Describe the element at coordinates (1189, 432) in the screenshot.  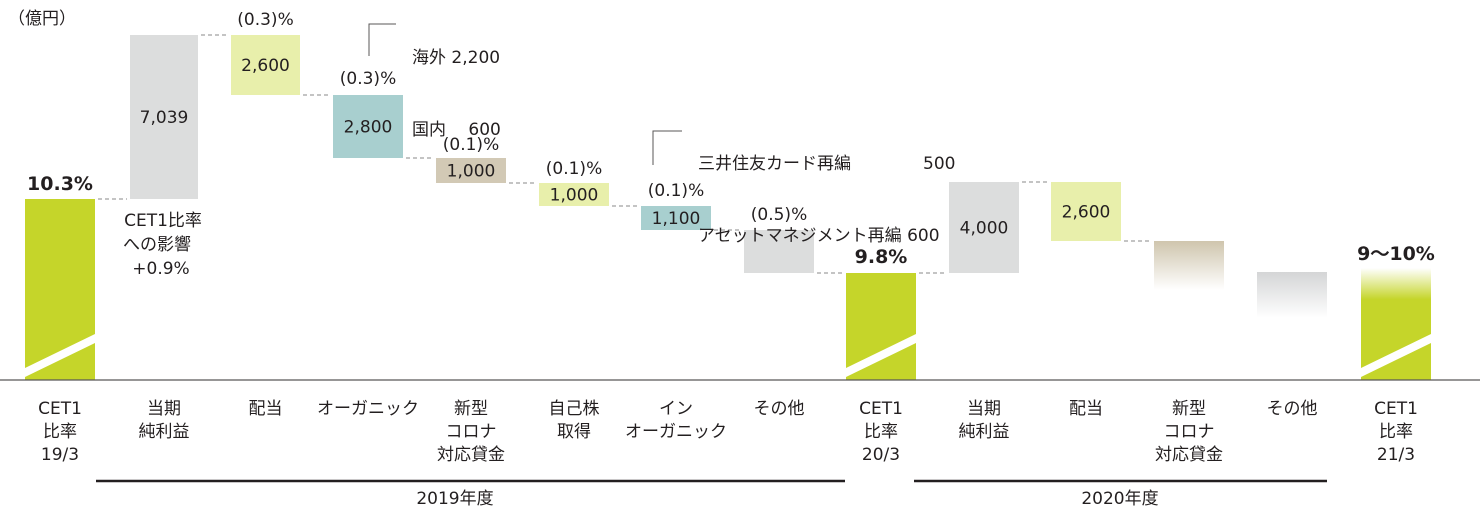
I see `category-label-corona_20: コロナ` at that location.